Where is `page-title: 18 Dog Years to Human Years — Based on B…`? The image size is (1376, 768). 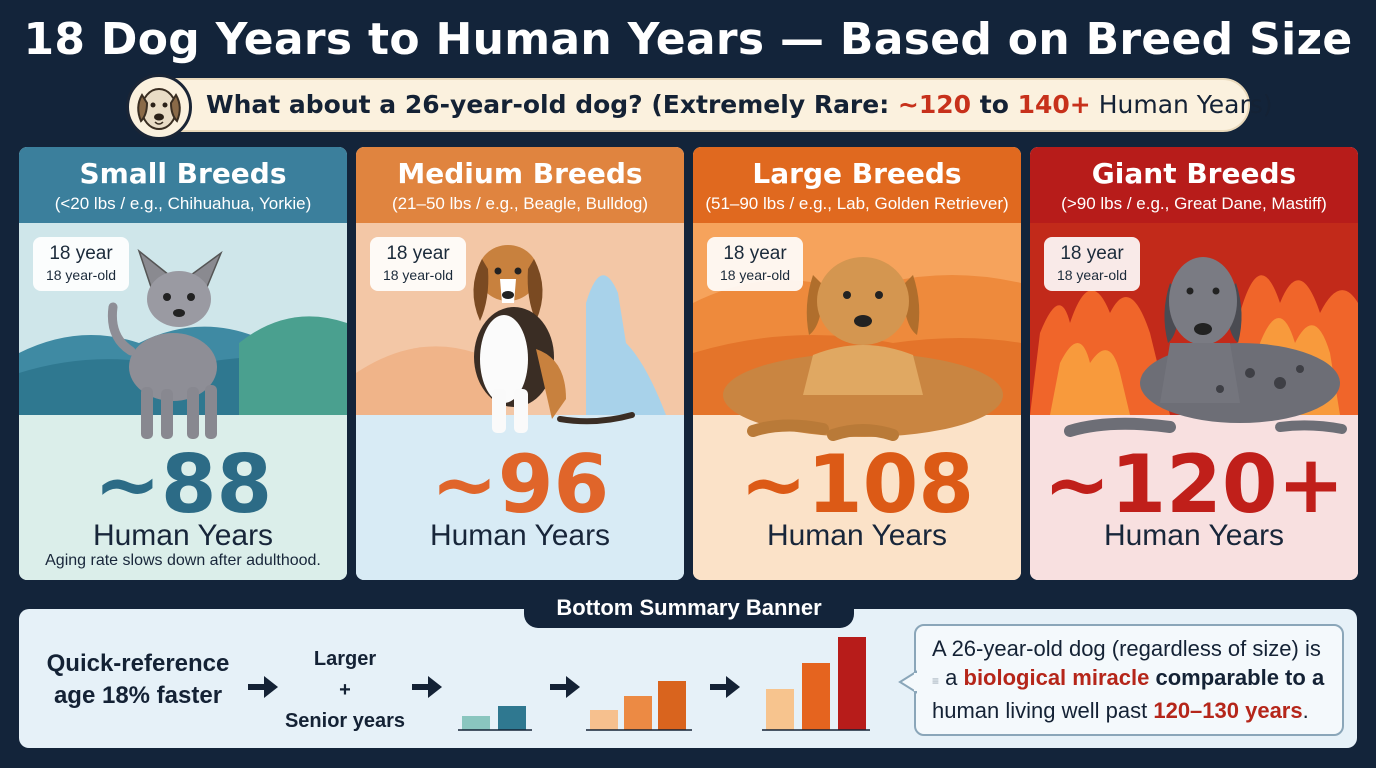
page-title: 18 Dog Years to Human Years — Based on B… is located at coordinates (688, 39).